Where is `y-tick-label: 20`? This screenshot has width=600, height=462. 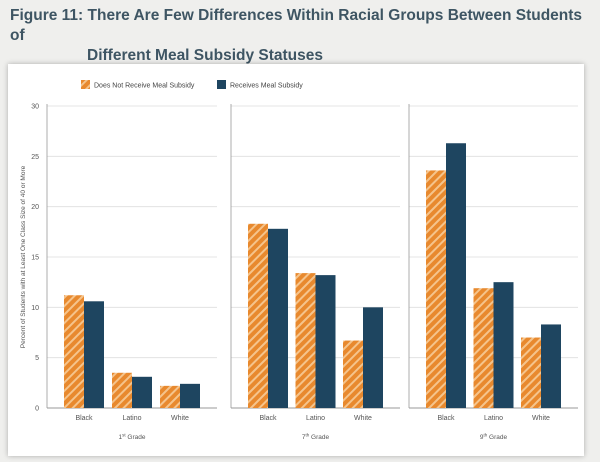
y-tick-label: 20 is located at coordinates (35, 207).